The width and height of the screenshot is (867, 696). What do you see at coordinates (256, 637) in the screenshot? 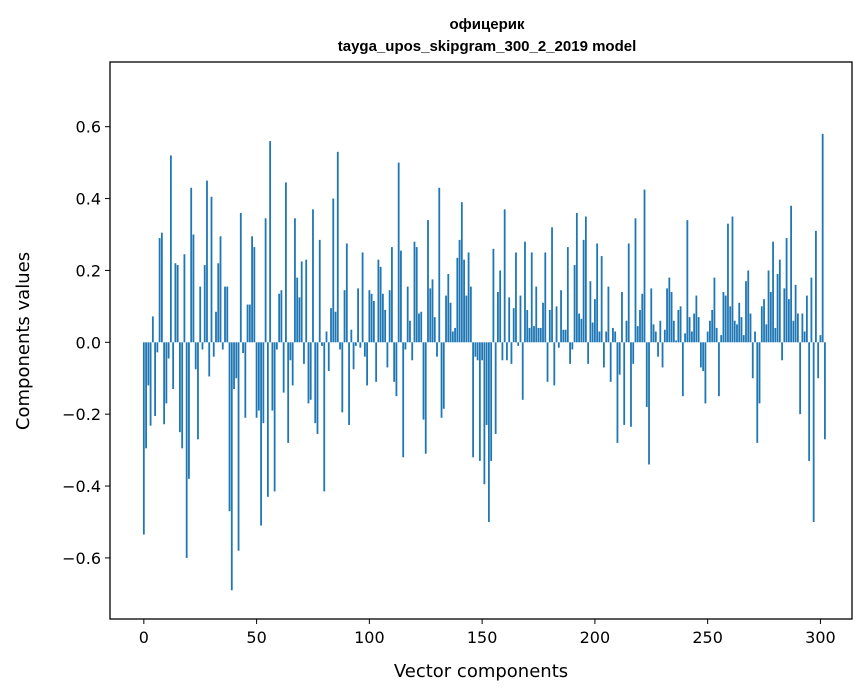
I see `x-tick-label: 50` at bounding box center [256, 637].